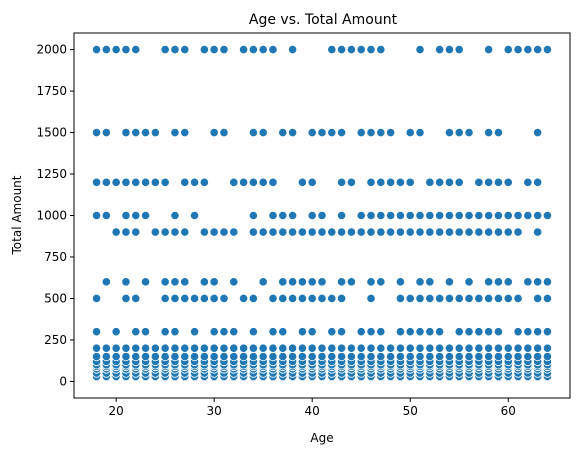  What do you see at coordinates (51, 174) in the screenshot?
I see `y-tick-label: 1250` at bounding box center [51, 174].